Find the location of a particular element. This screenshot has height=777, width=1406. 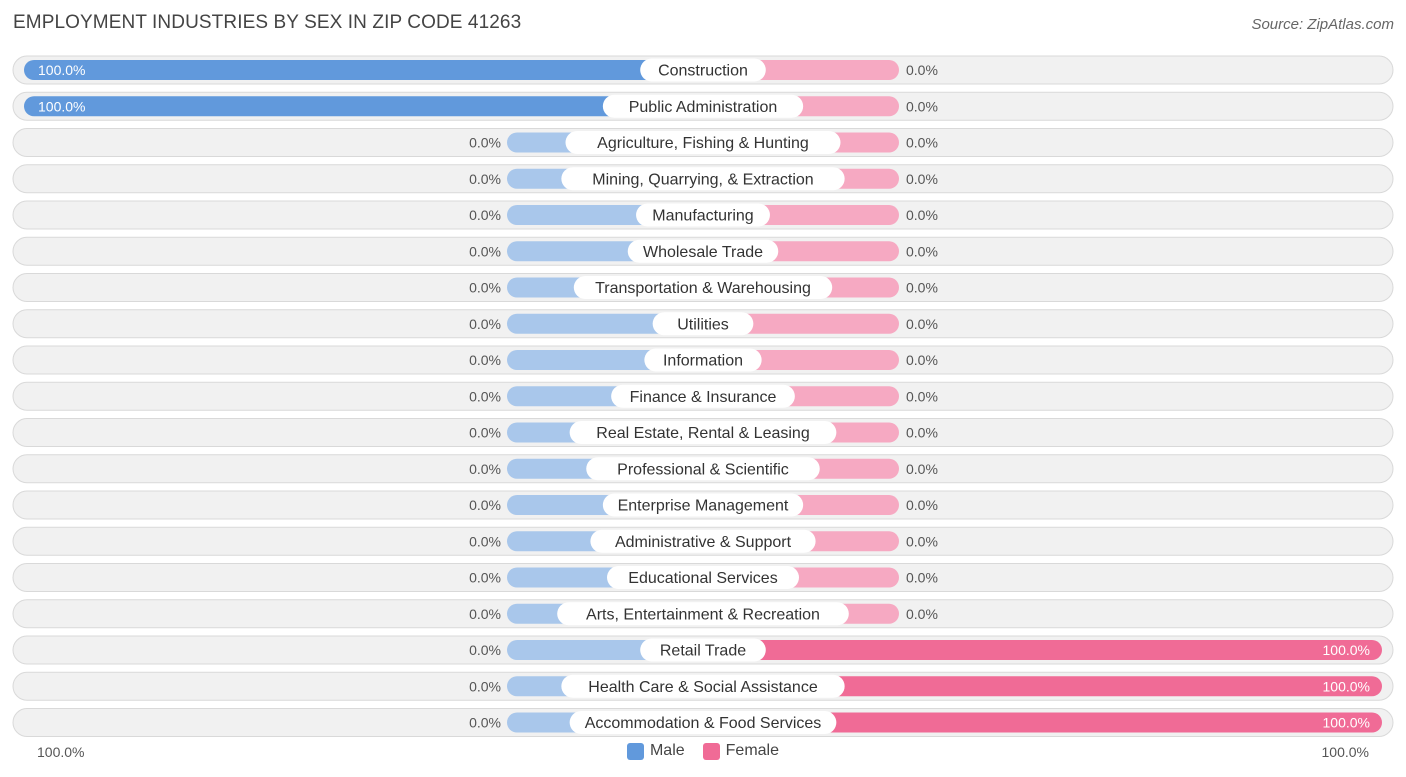

legend-item-female: Female is located at coordinates (741, 751).